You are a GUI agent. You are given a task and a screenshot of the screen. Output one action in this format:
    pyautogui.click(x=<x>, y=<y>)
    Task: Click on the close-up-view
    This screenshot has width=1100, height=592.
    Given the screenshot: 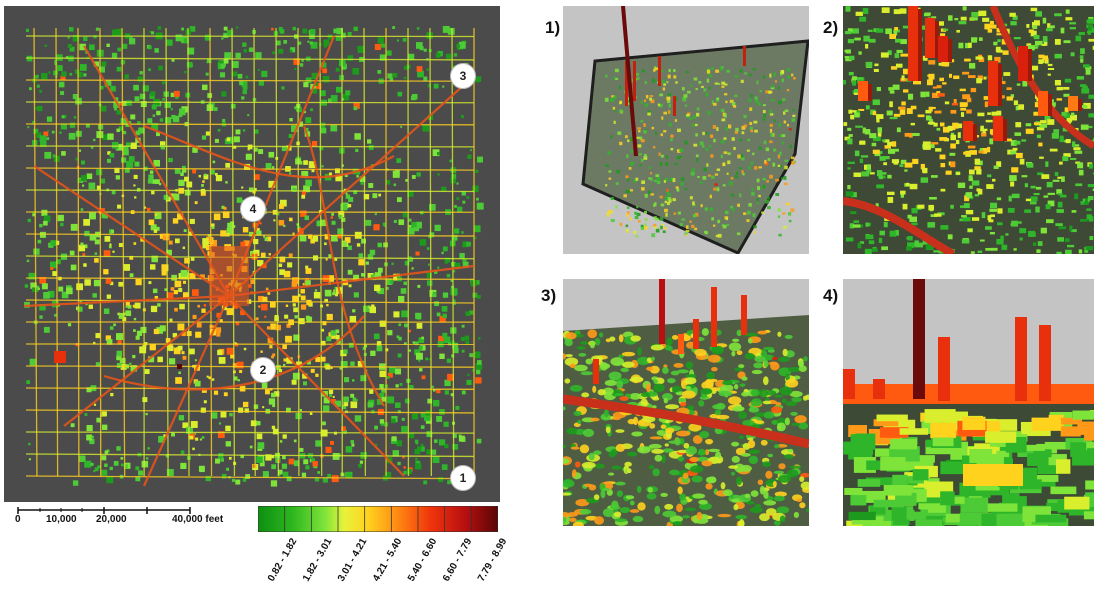 What is the action you would take?
    pyautogui.click(x=968, y=402)
    